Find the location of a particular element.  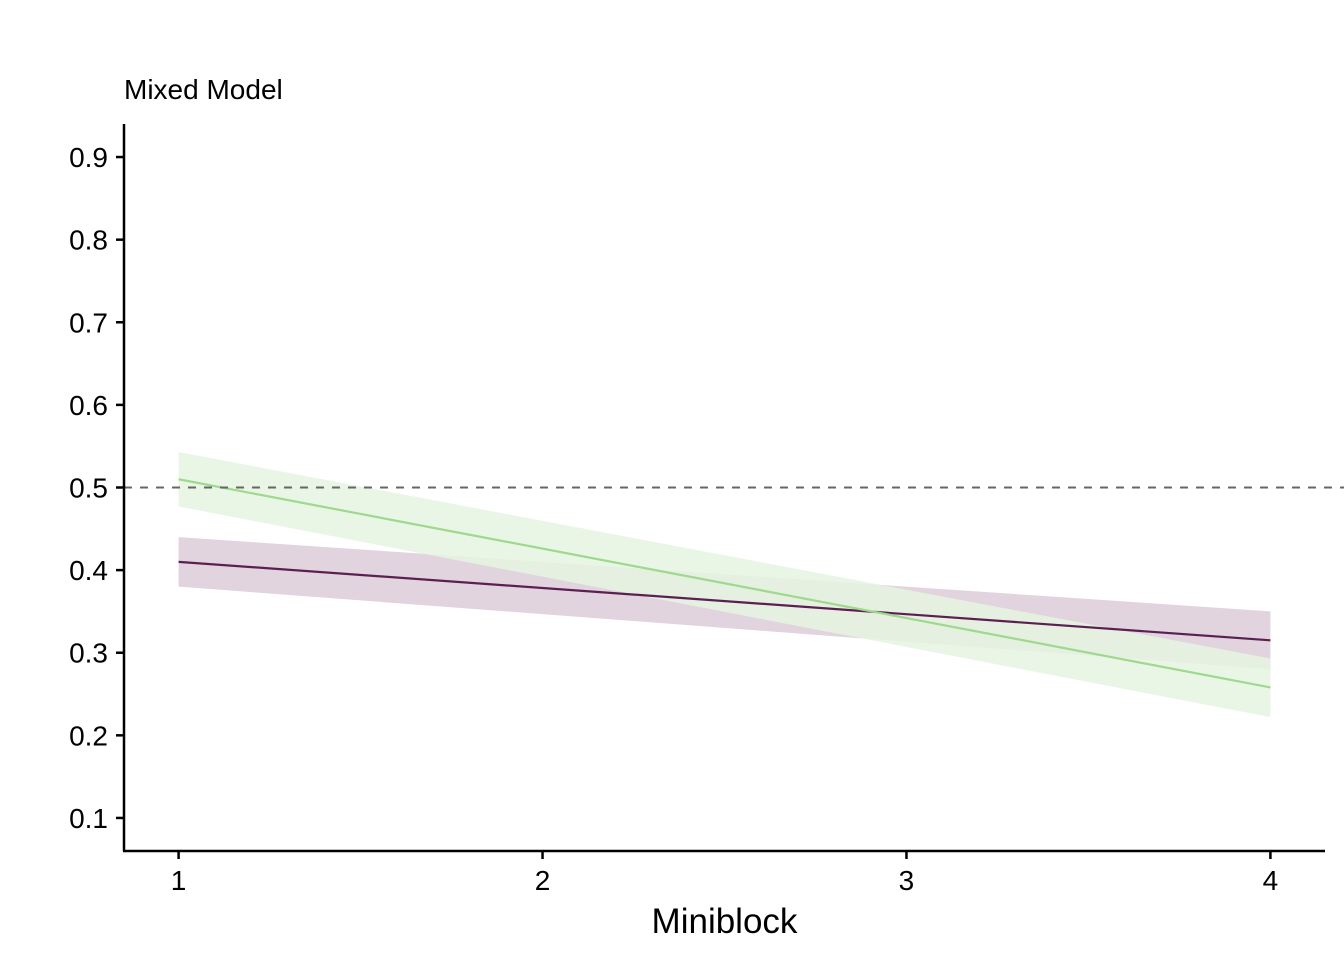

y-tick-label: 0.7 is located at coordinates (88, 322).